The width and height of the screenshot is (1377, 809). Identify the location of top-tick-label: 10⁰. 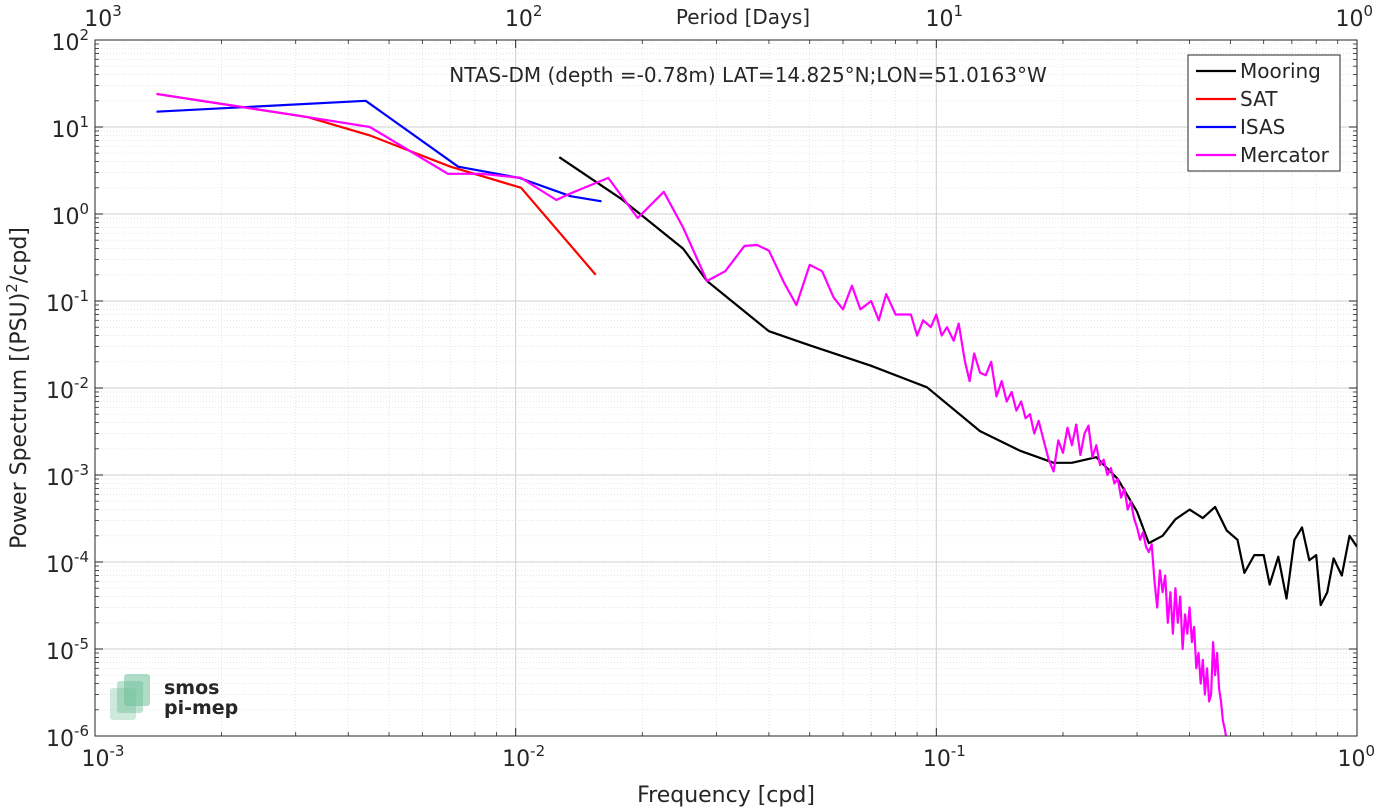
(1354, 17).